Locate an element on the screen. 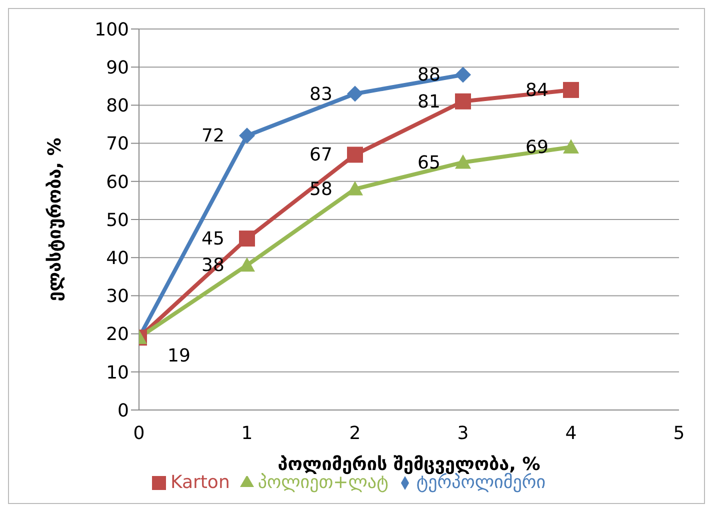 The image size is (713, 512). y-tick-label: 50 is located at coordinates (117, 220).